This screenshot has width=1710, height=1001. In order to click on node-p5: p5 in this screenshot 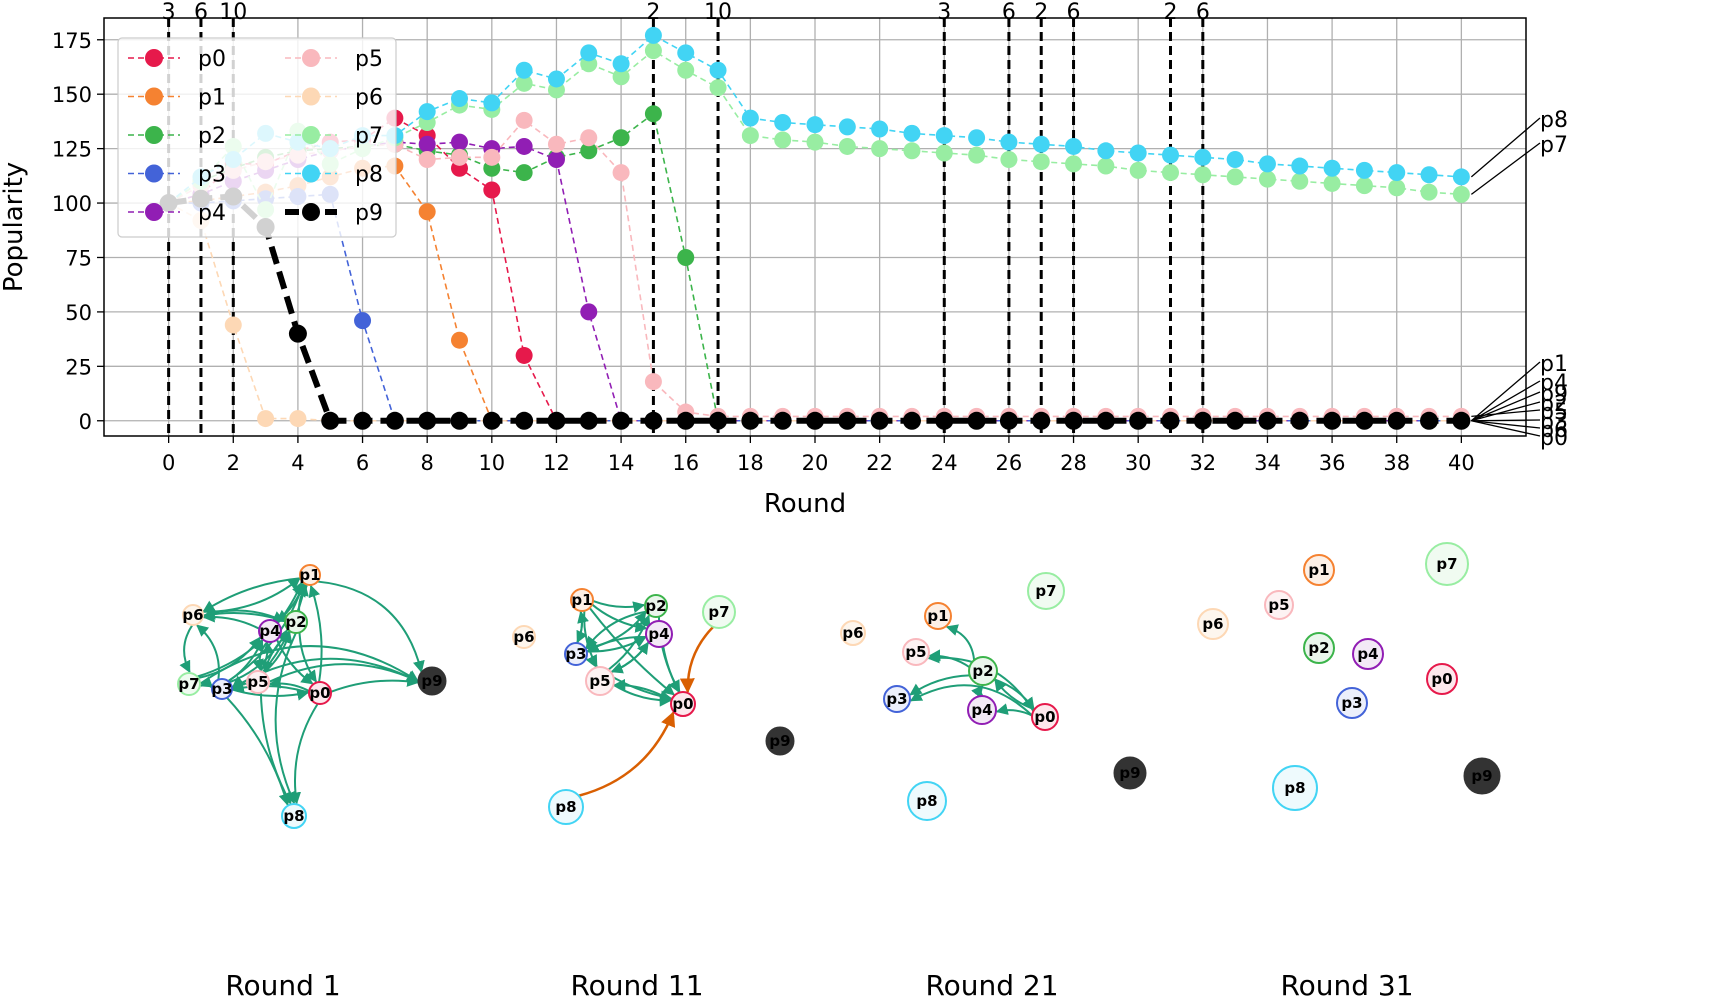, I will do `click(1279, 605)`.